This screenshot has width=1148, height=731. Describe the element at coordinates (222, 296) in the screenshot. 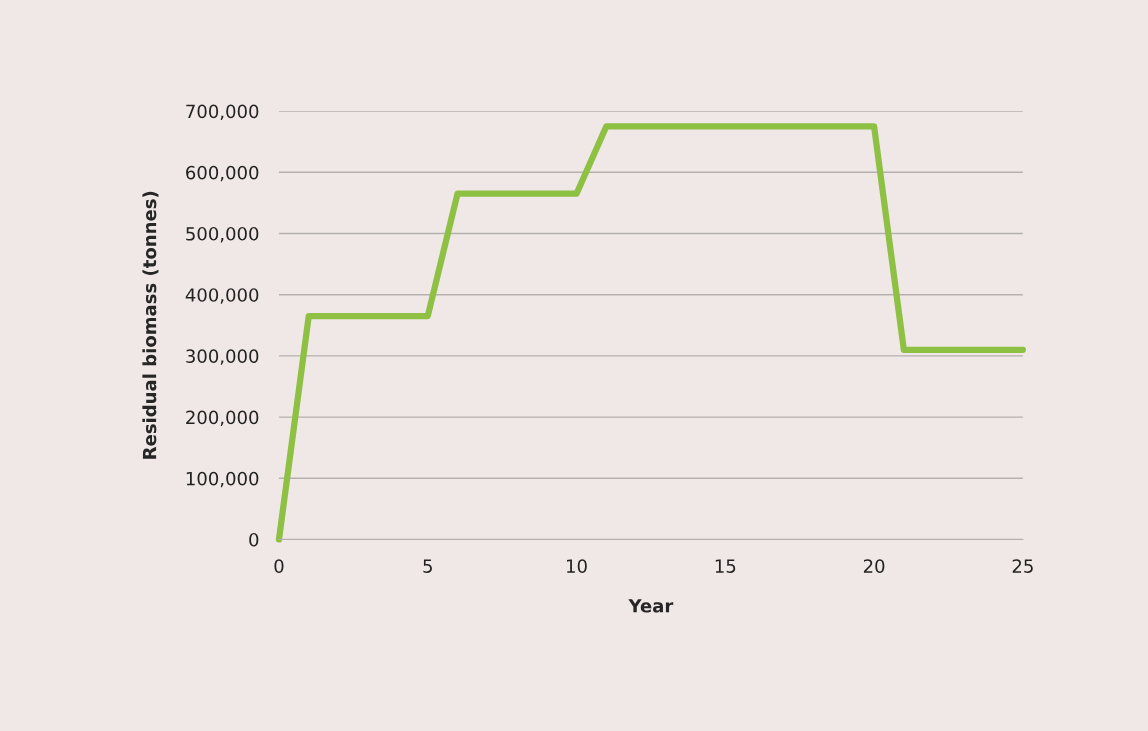

I see `y-tick-label: 400,000` at that location.